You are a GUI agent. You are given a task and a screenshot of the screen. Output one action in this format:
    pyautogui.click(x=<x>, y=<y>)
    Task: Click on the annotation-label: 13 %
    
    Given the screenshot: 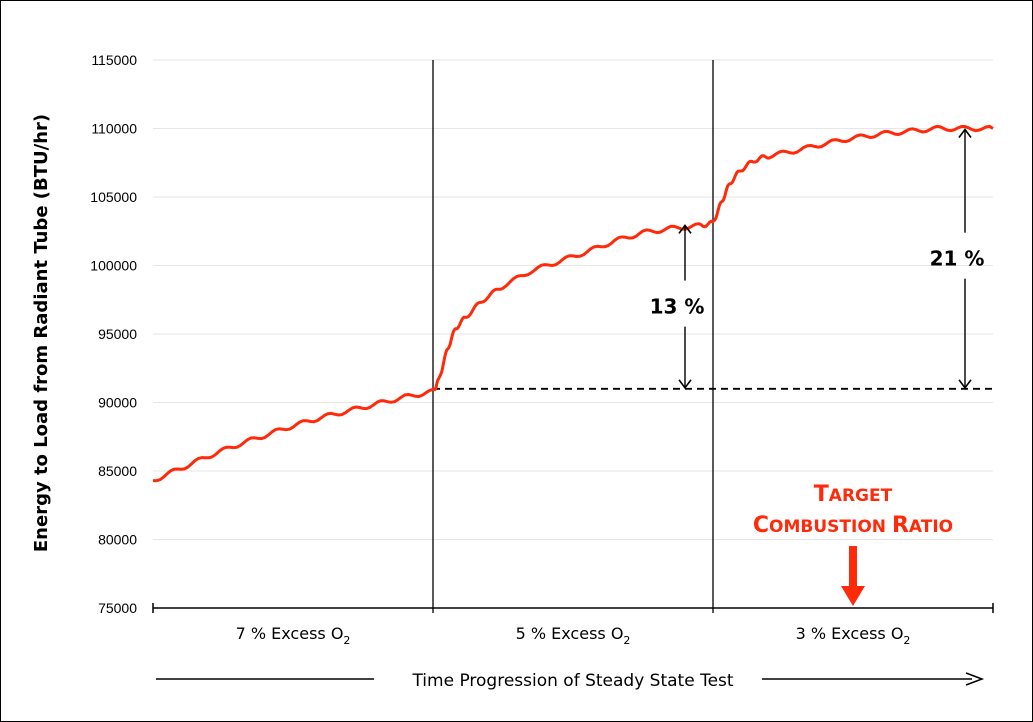 What is the action you would take?
    pyautogui.click(x=677, y=307)
    